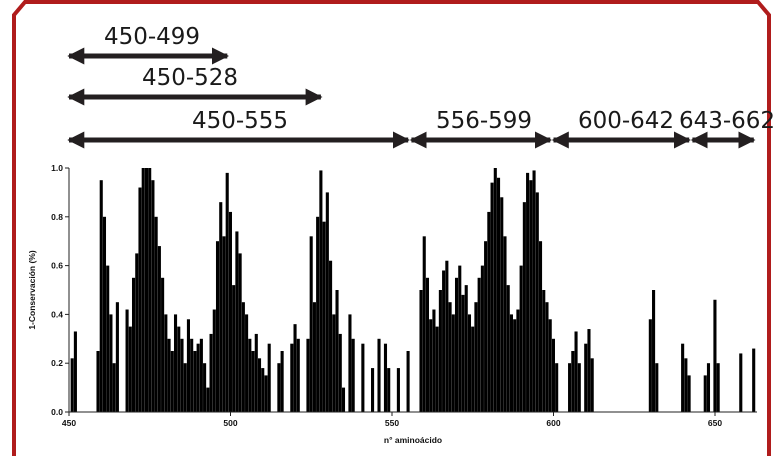  What do you see at coordinates (484, 121) in the screenshot?
I see `range-label: 556-599` at bounding box center [484, 121].